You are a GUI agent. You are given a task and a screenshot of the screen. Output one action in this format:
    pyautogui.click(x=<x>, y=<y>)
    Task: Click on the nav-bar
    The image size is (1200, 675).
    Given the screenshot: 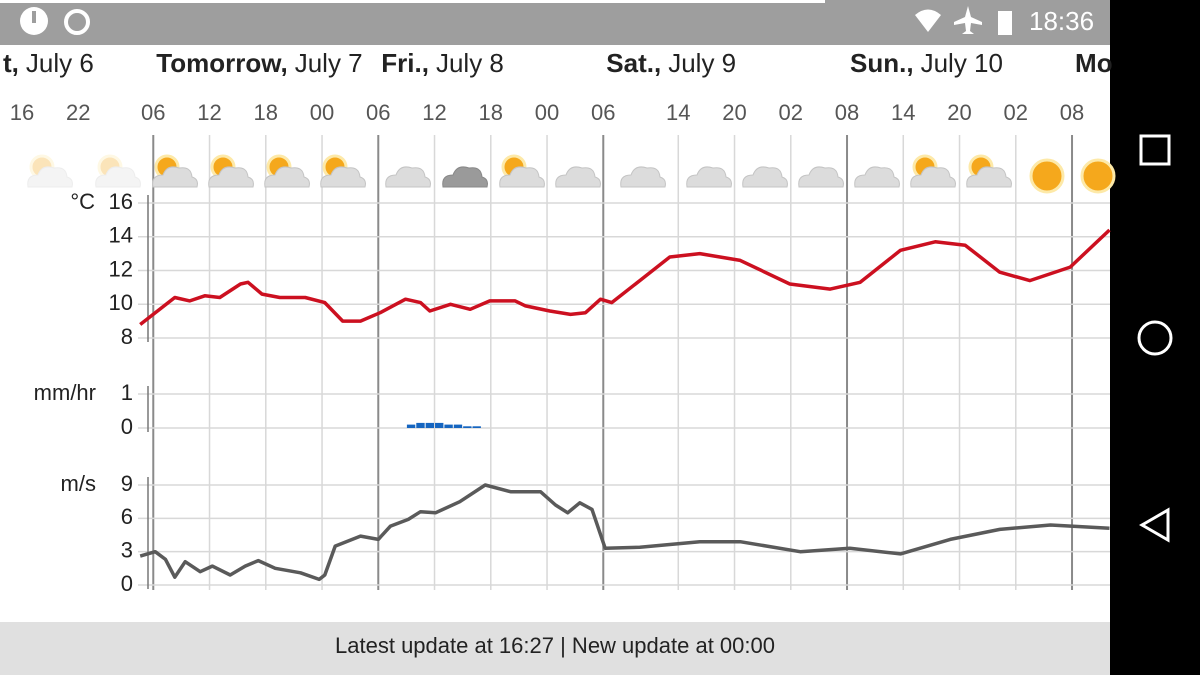 What is the action you would take?
    pyautogui.click(x=1155, y=337)
    